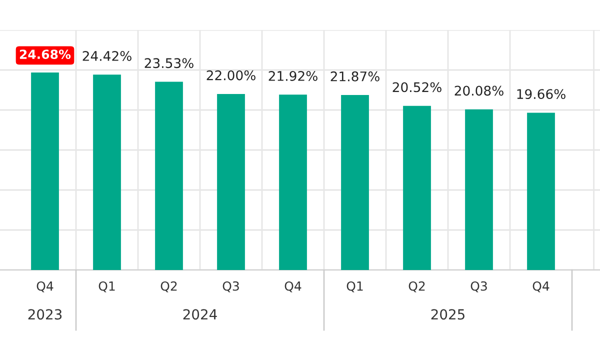  I want to click on data-label: 21.87%, so click(355, 76).